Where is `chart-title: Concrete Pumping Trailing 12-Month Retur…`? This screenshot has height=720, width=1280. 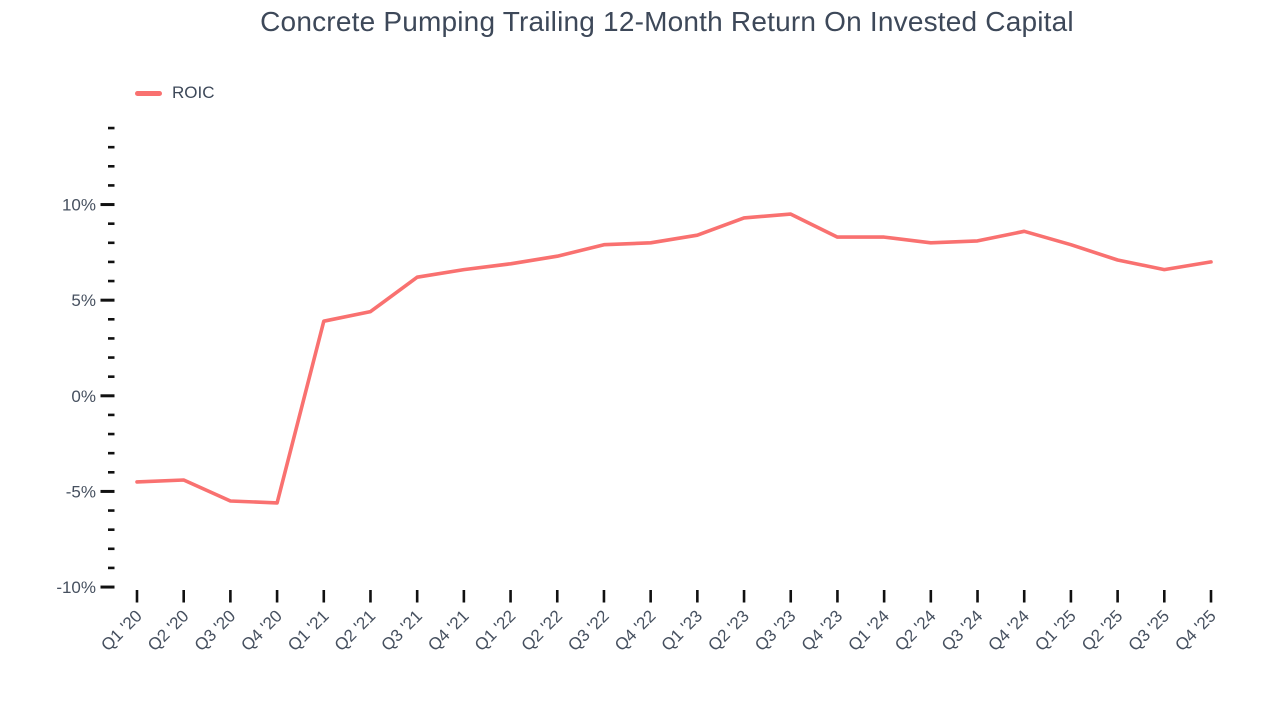 chart-title: Concrete Pumping Trailing 12-Month Retur… is located at coordinates (667, 21).